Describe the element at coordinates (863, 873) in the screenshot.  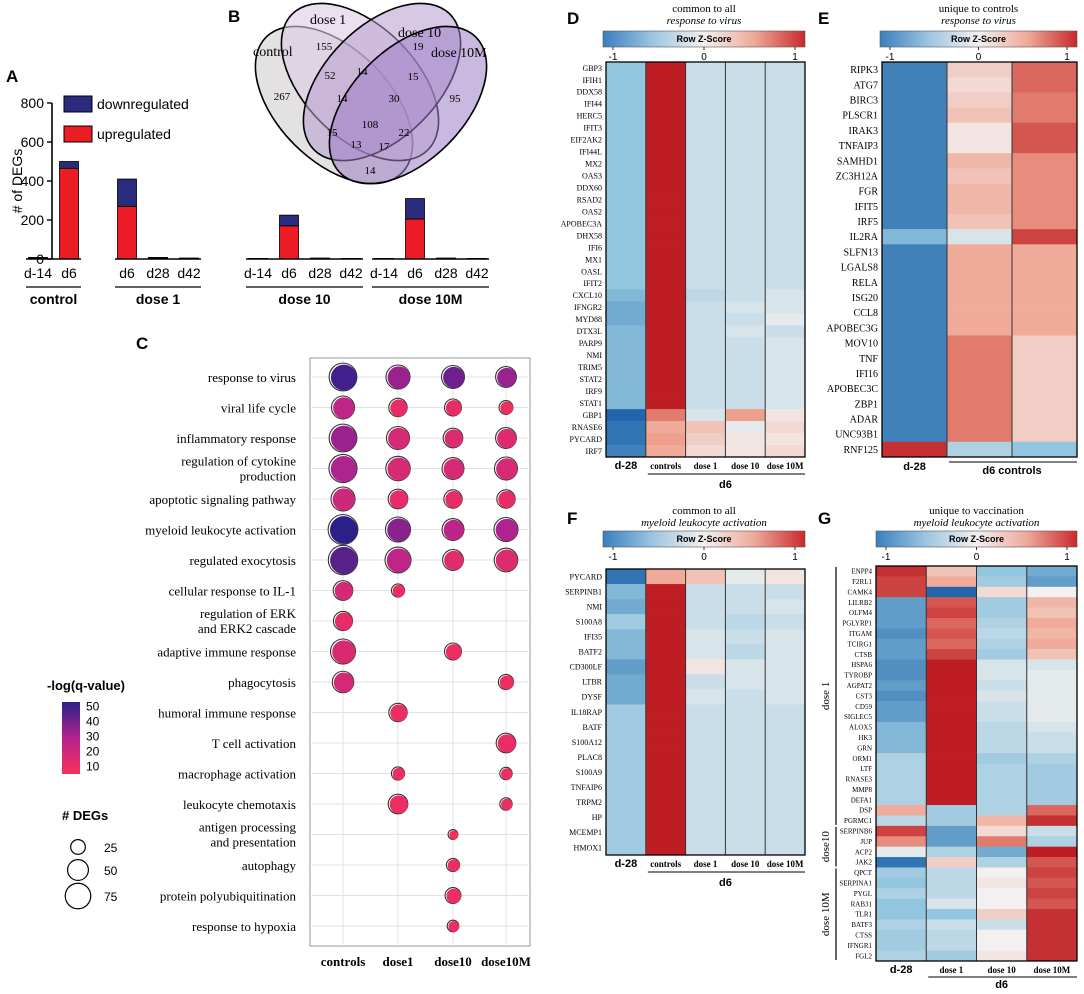
I see `row-label: QPCT` at that location.